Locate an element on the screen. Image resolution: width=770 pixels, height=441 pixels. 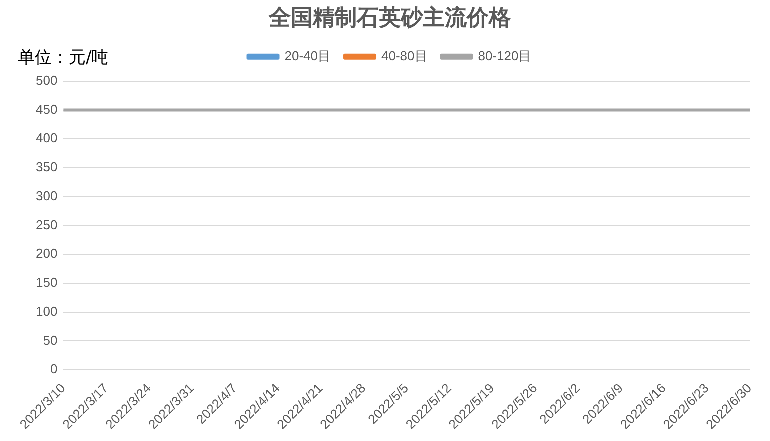
y-tick-label: 400 is located at coordinates (47, 138).